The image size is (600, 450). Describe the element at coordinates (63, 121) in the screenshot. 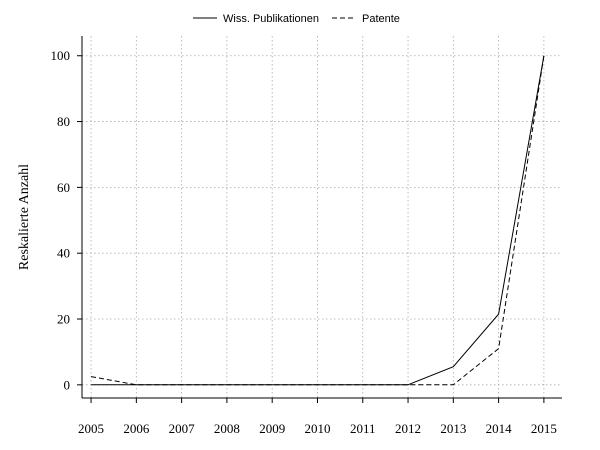

I see `y-tick-label: 80` at that location.